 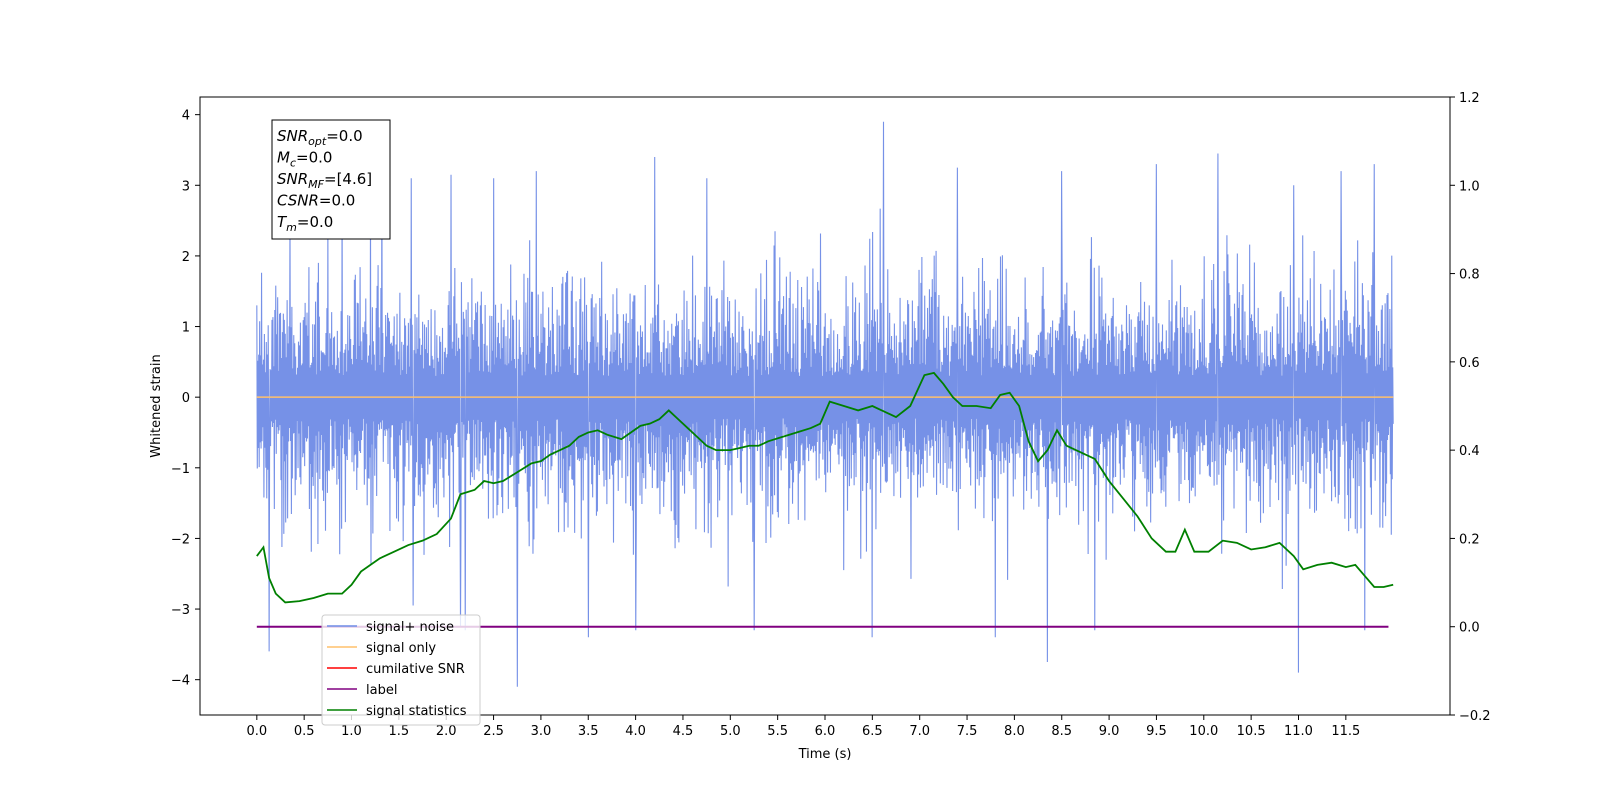 What do you see at coordinates (1061, 731) in the screenshot?
I see `x-tick-label: 8.5` at bounding box center [1061, 731].